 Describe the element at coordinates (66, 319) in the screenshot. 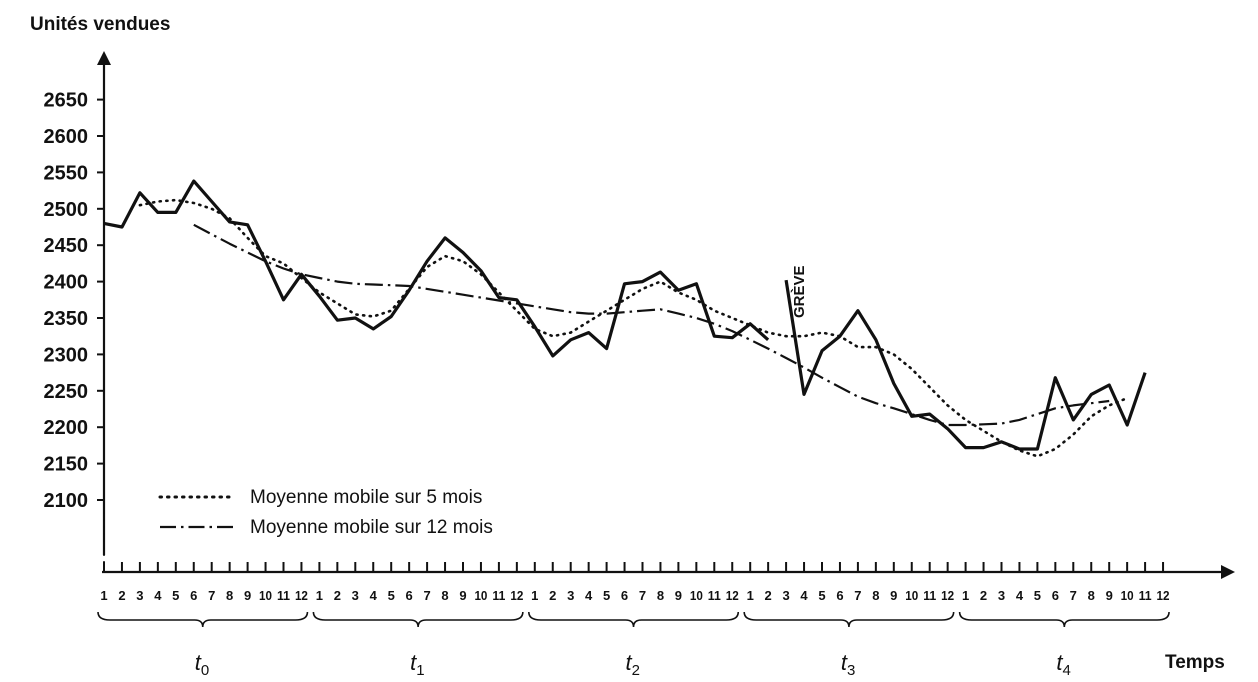

I see `y-tick-label: 2350` at that location.